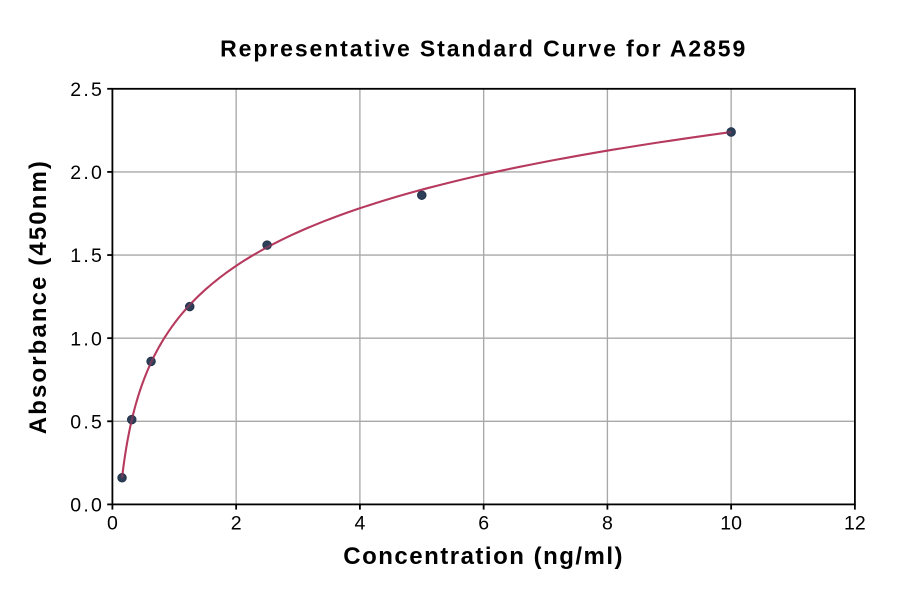 The image size is (900, 594). What do you see at coordinates (236, 524) in the screenshot?
I see `svg-text: 2` at bounding box center [236, 524].